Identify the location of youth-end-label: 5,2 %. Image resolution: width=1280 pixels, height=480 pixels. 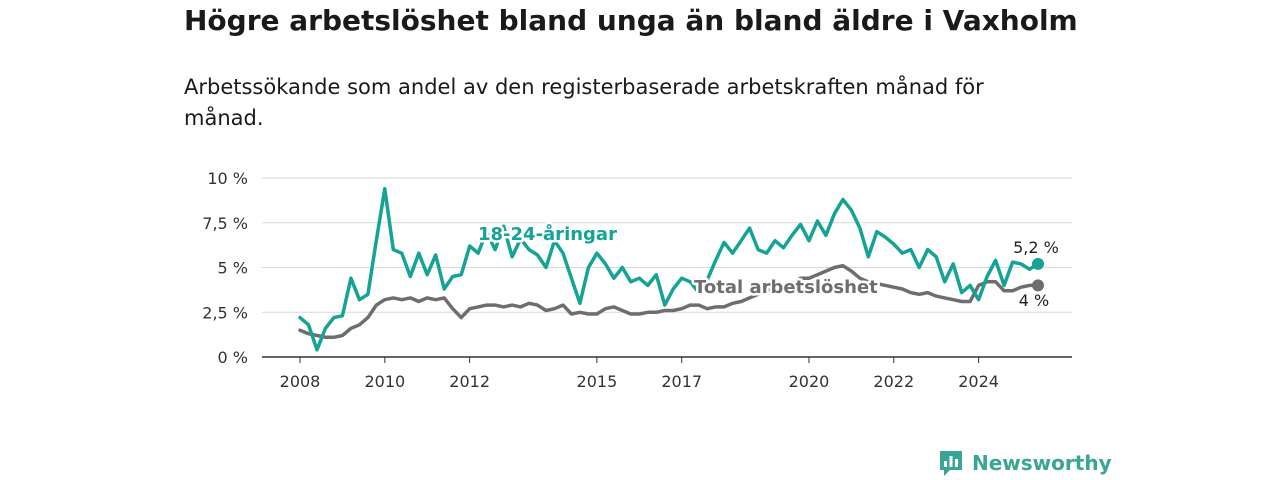
(1036, 247).